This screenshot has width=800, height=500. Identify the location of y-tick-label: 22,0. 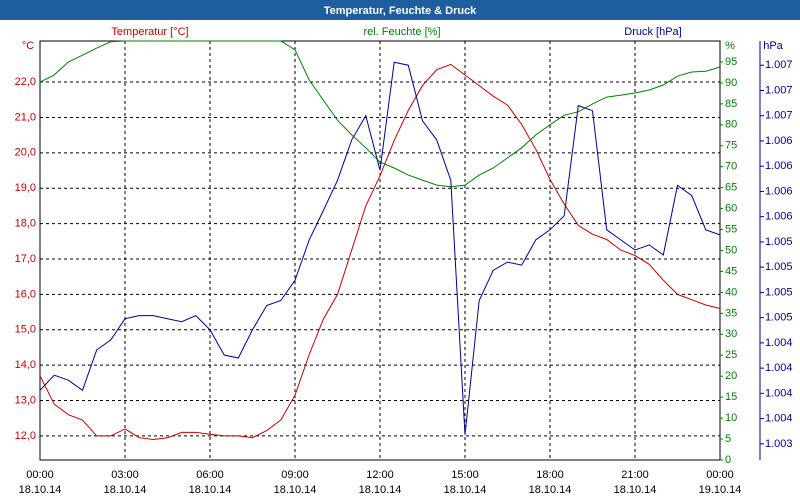
(25, 82).